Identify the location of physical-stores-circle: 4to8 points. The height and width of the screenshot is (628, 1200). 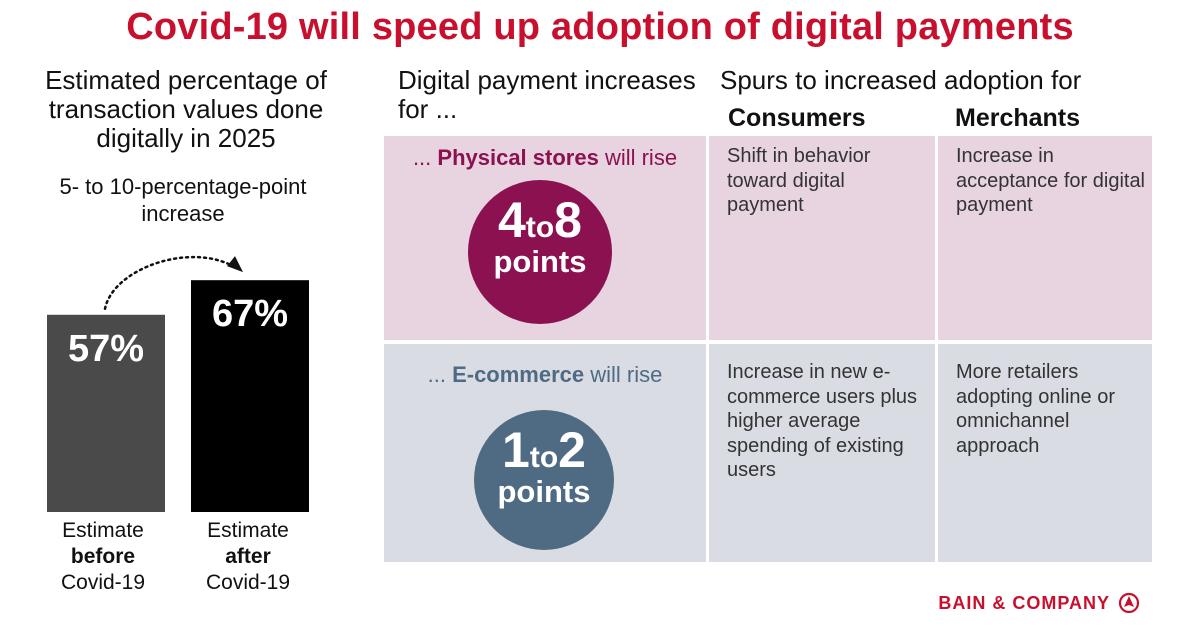
(540, 252).